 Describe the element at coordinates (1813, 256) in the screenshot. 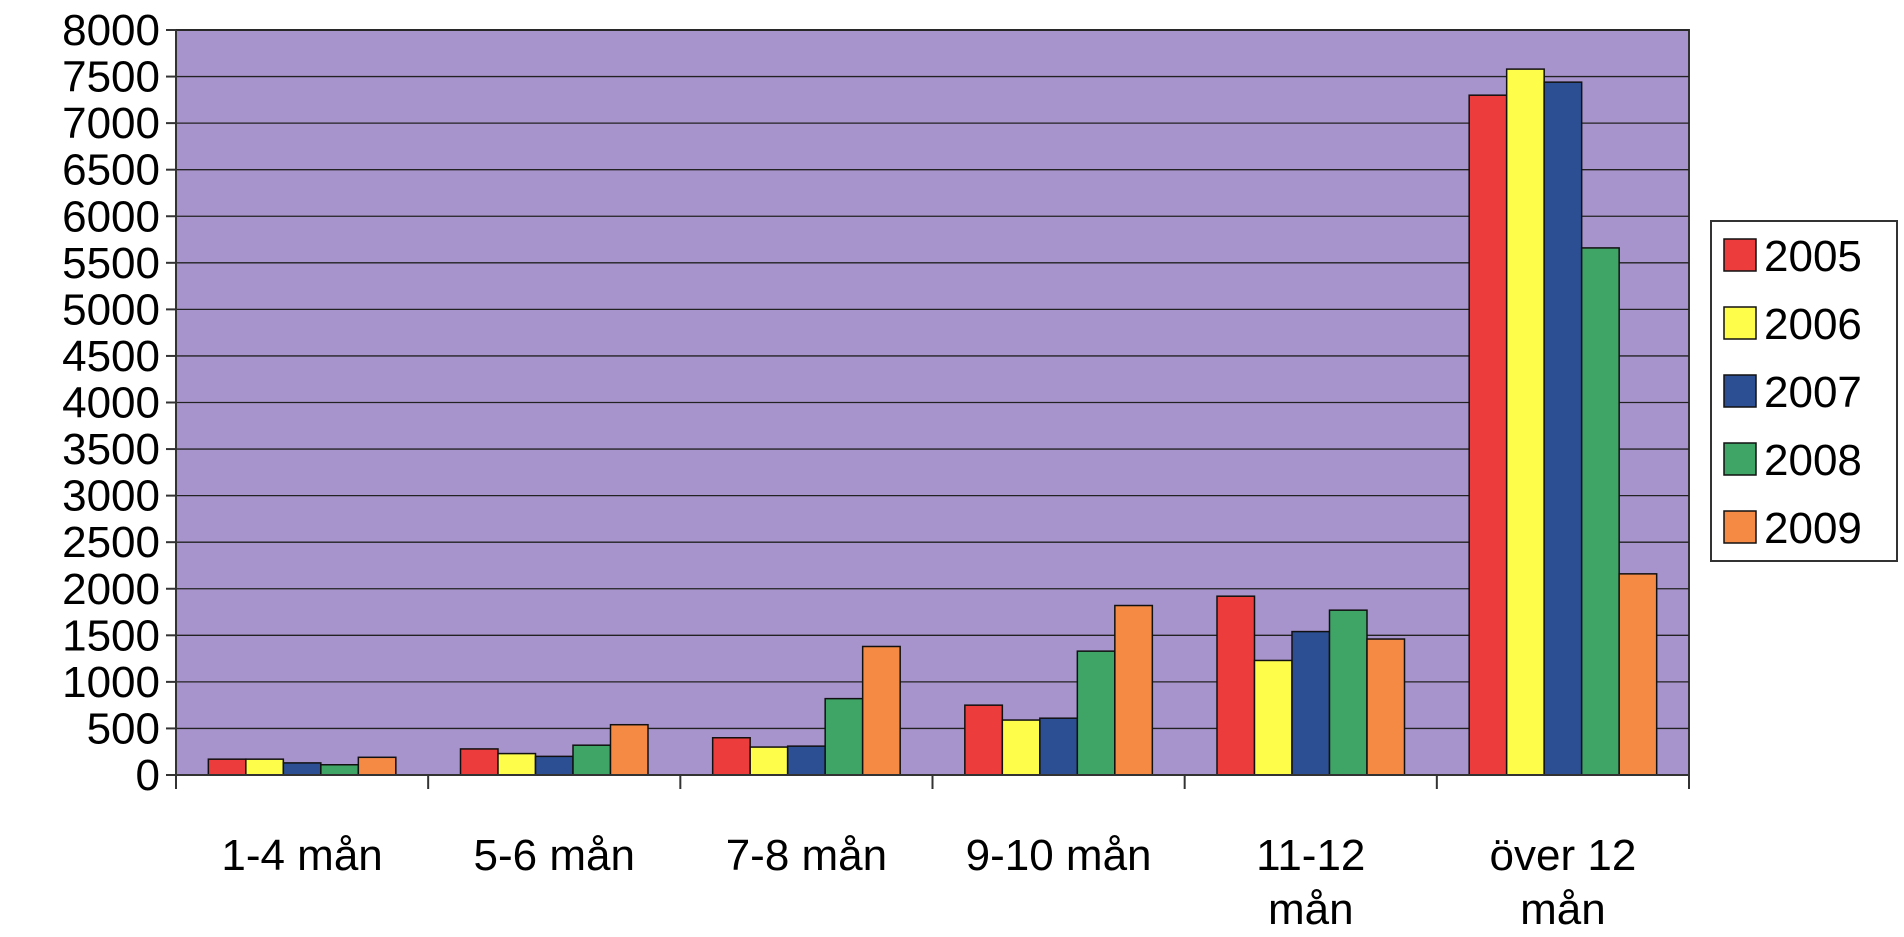

I see `legend-label: 2005` at that location.